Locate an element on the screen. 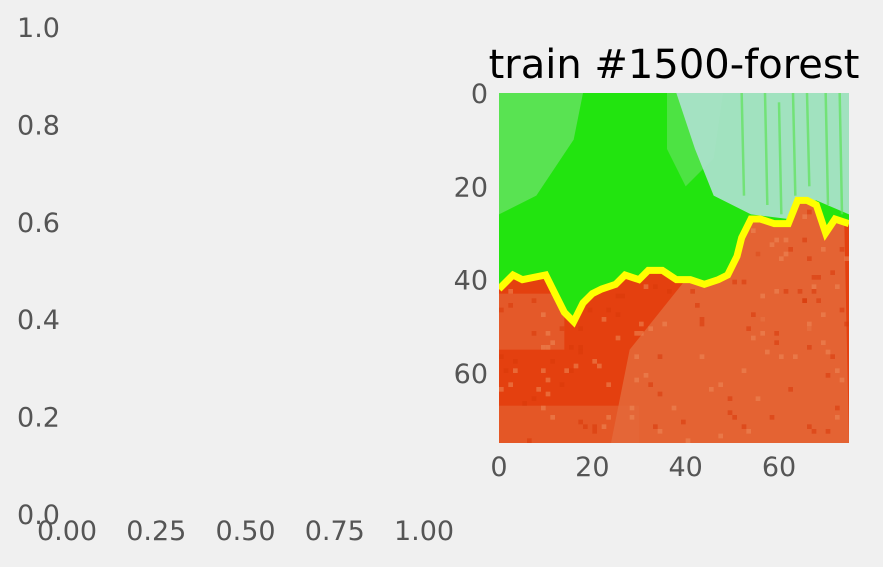 This screenshot has width=883, height=567. left-x-tick-labels: 0.00 0.25 0.50 0.75 1.00 is located at coordinates (245, 531).